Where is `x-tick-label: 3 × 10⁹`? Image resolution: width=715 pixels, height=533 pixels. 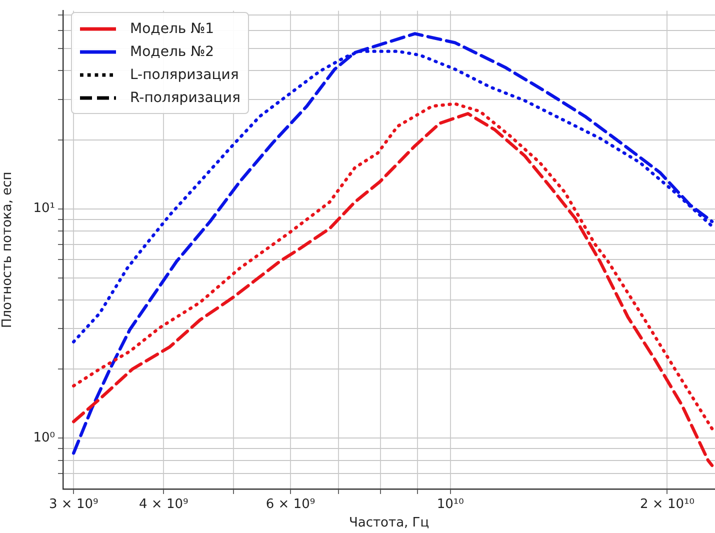 x-tick-label: 3 × 10⁹ is located at coordinates (73, 504).